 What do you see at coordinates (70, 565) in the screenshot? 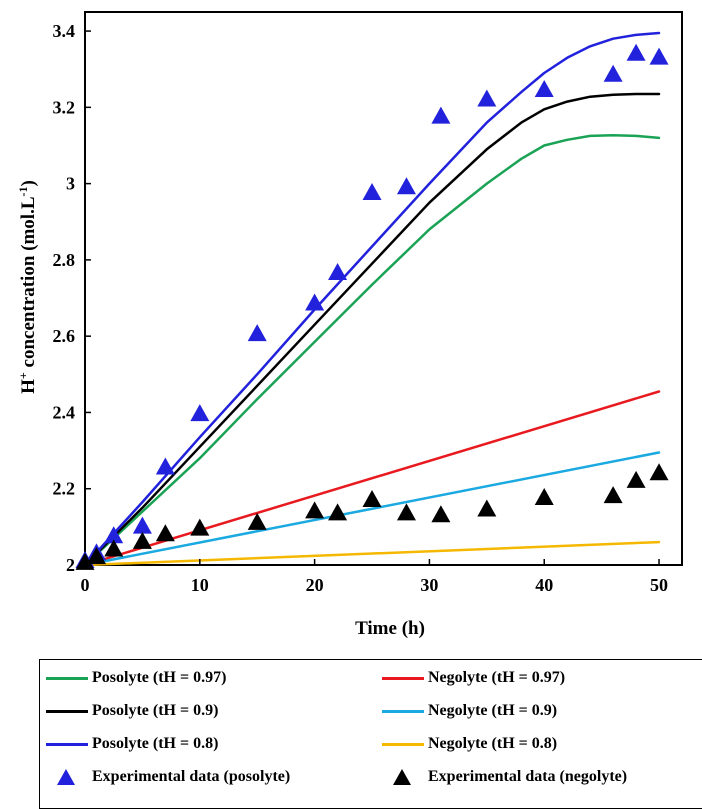
I see `y-tick-label: 2` at bounding box center [70, 565].